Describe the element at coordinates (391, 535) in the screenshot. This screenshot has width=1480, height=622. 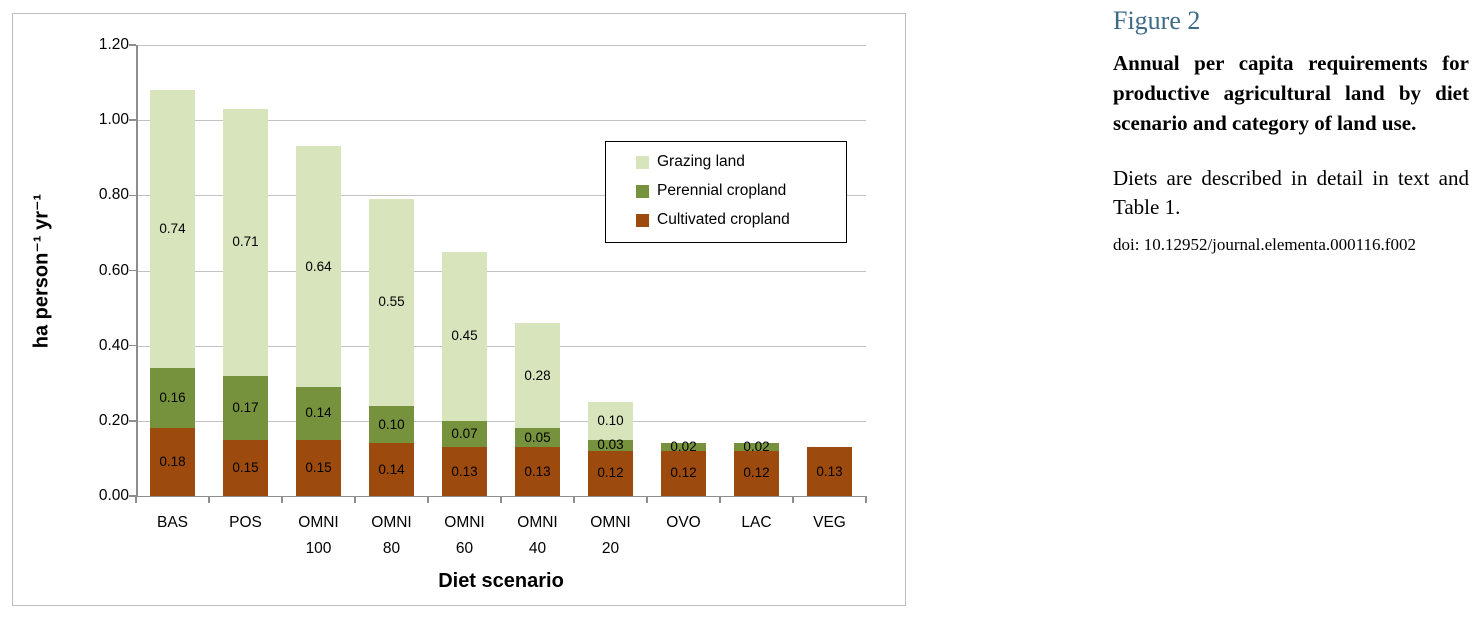
I see `x-axis-category-label: OMNI 80` at that location.